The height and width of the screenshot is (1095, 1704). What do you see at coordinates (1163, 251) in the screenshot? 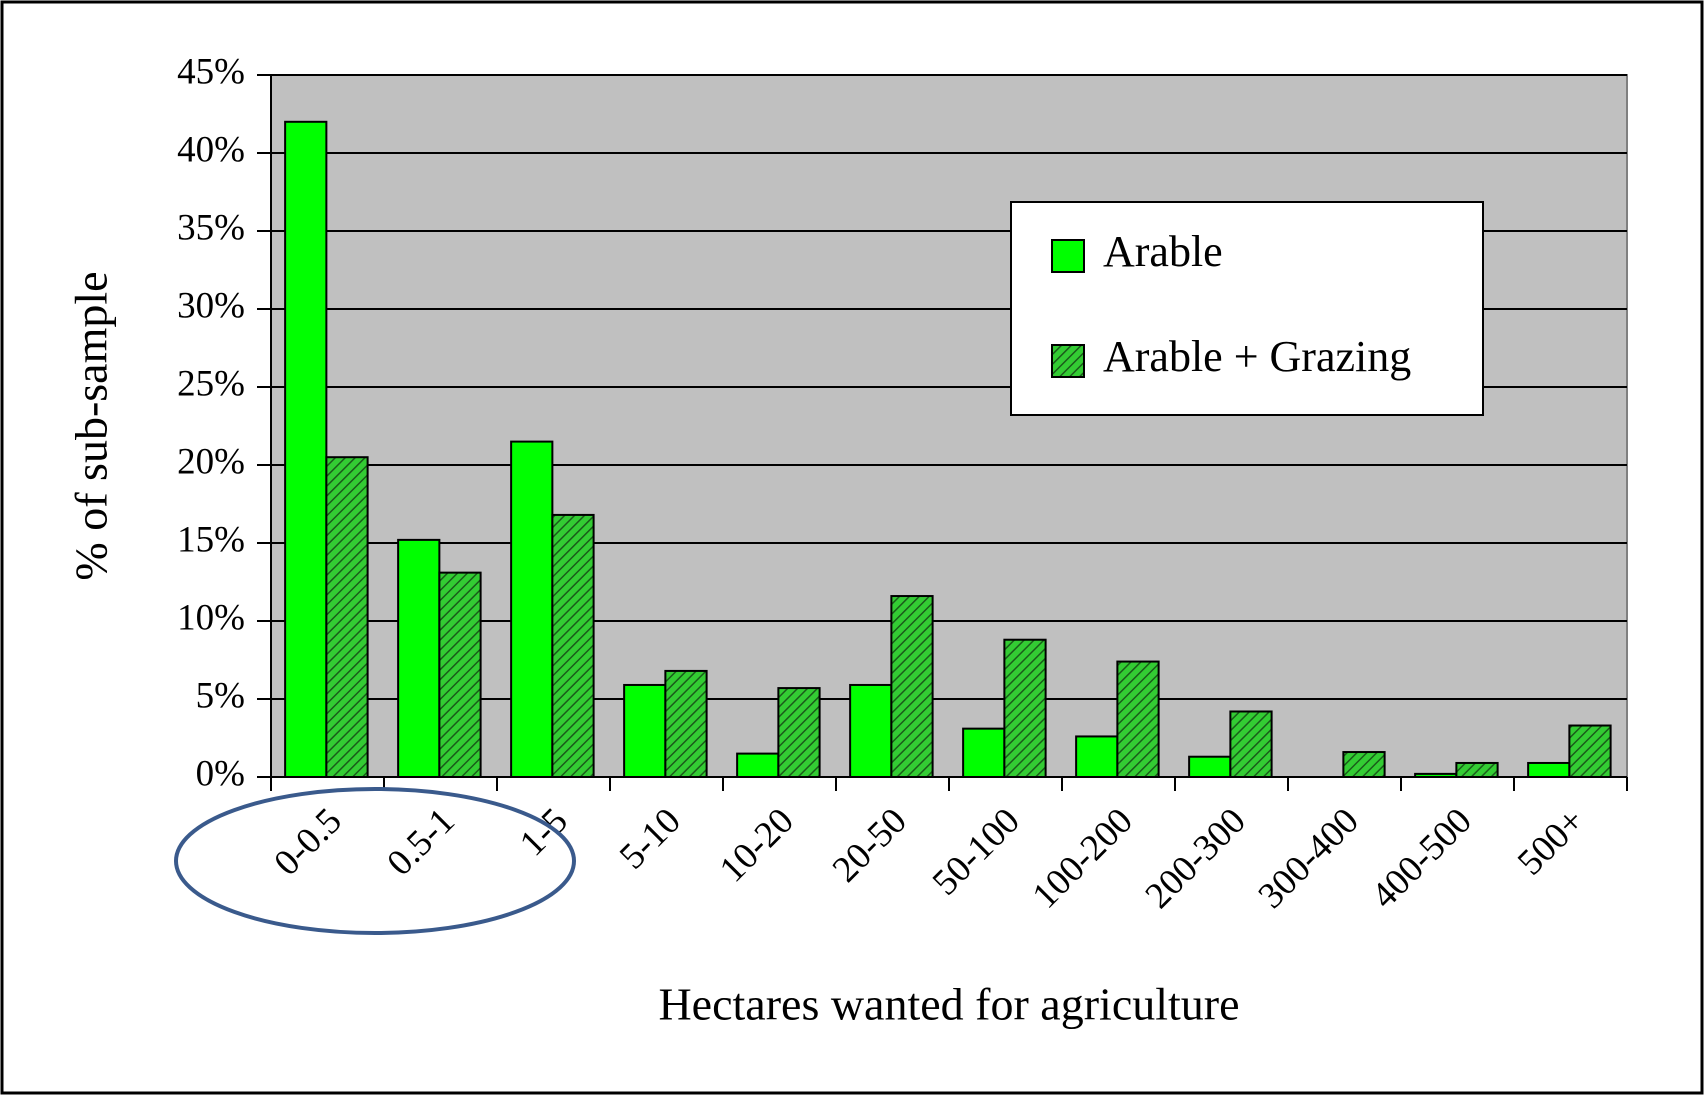
I see `legend-label: Arable` at bounding box center [1163, 251].